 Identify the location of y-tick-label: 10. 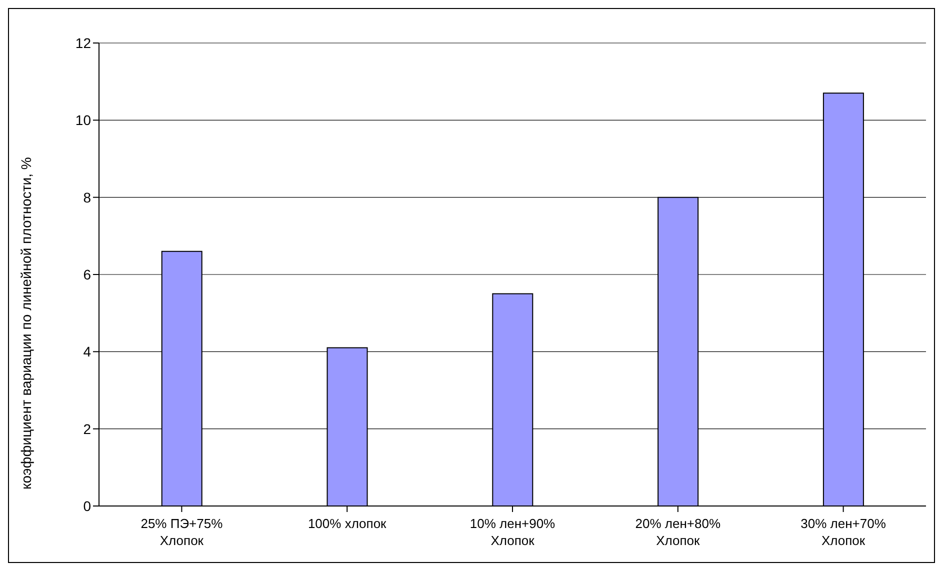
(83, 120).